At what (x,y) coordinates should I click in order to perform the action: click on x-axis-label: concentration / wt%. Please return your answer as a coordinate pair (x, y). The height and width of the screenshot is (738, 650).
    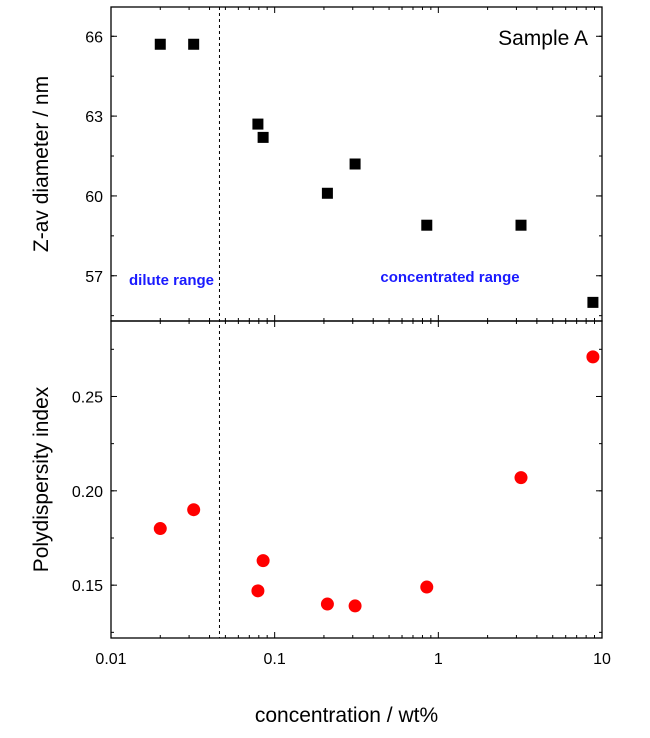
    Looking at the image, I should click on (346, 715).